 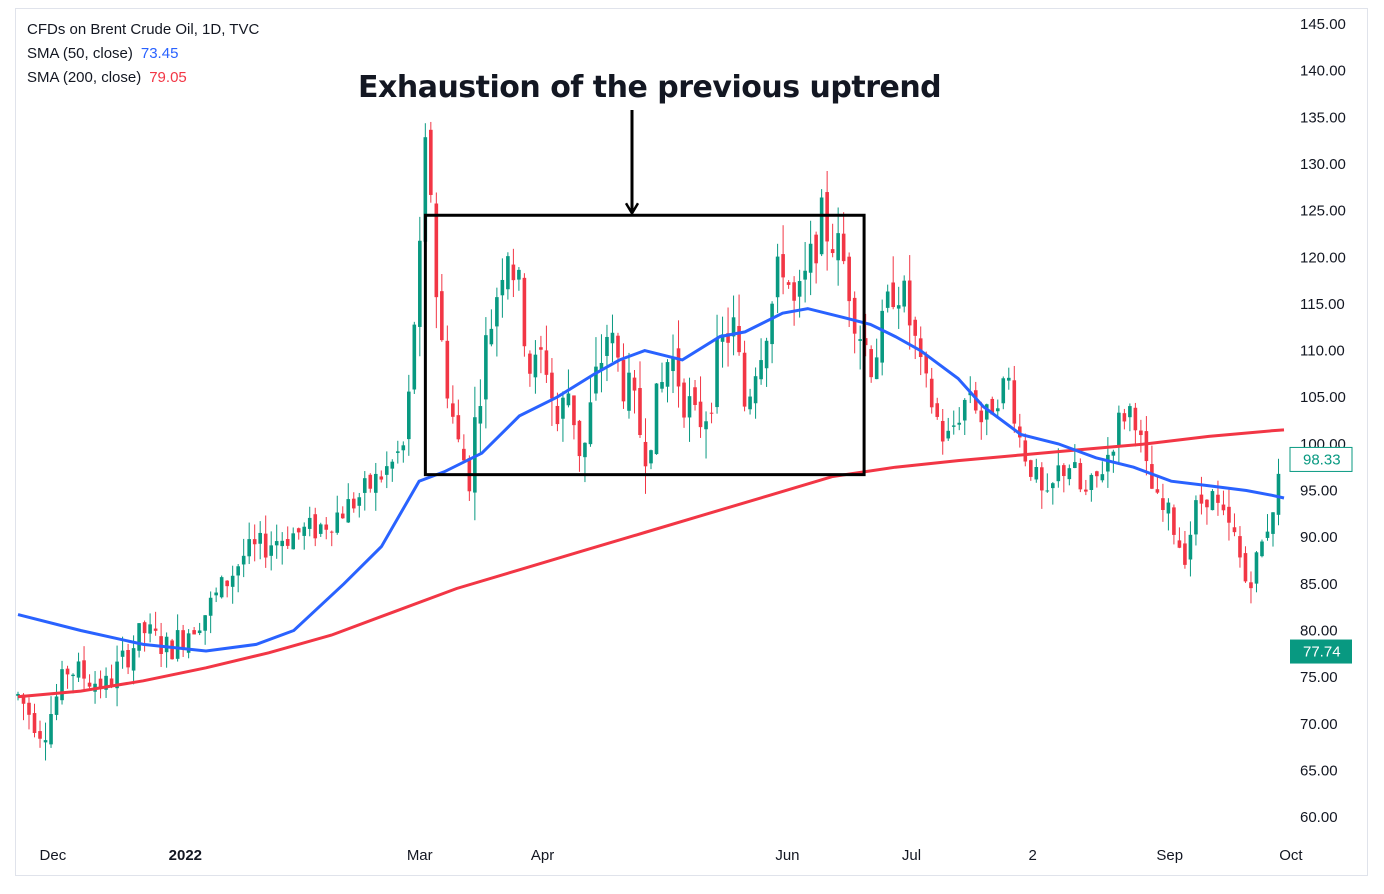 What do you see at coordinates (1323, 257) in the screenshot?
I see `y-tick-label: 120.00` at bounding box center [1323, 257].